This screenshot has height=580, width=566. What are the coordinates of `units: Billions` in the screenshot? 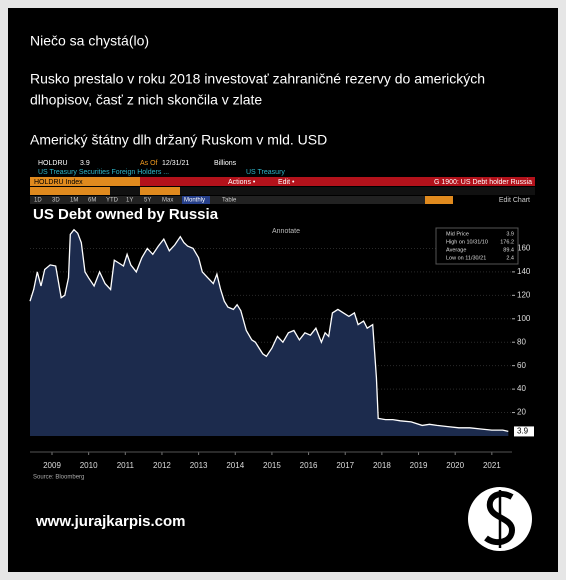 It's located at (225, 163).